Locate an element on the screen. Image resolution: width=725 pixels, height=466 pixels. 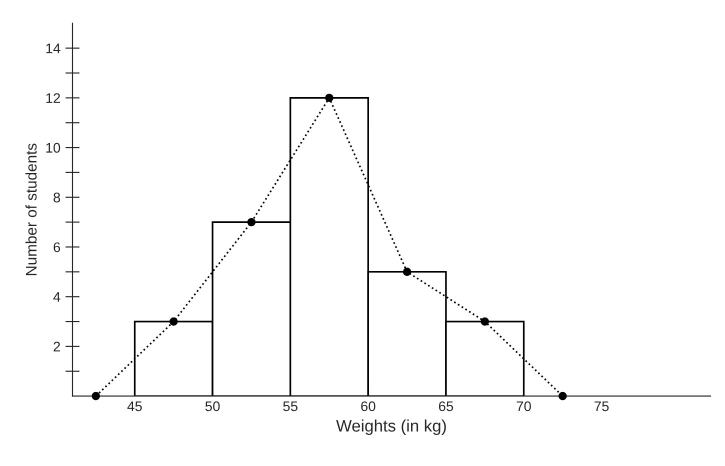
y-tick-label: 4 is located at coordinates (56, 297).